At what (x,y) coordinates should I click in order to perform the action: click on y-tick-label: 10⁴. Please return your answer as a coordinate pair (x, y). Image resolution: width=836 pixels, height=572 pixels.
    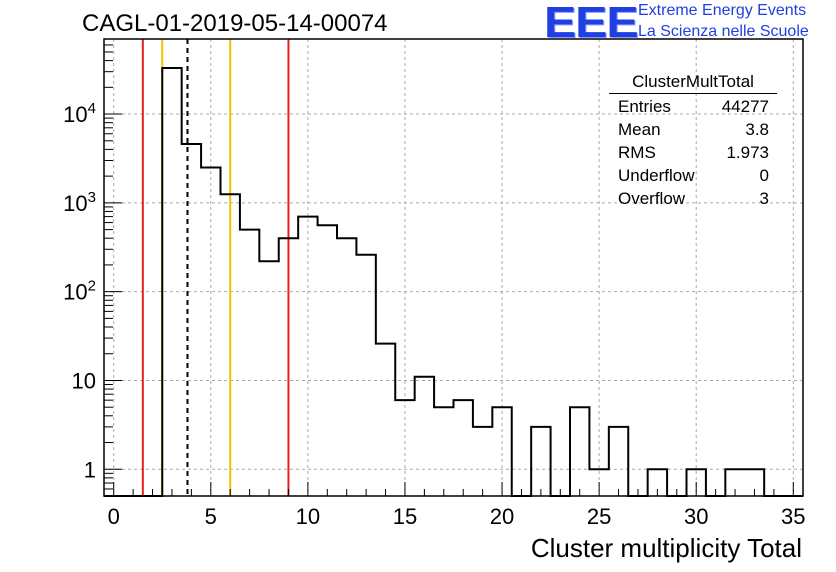
    Looking at the image, I should click on (79, 113).